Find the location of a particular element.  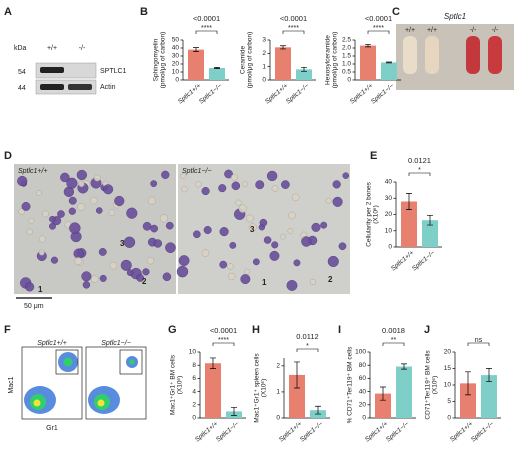

flow-plots: Sptlc1+/+ Sptlc1−/− Mac1 Gr1 is located at coordinates (77, 386).